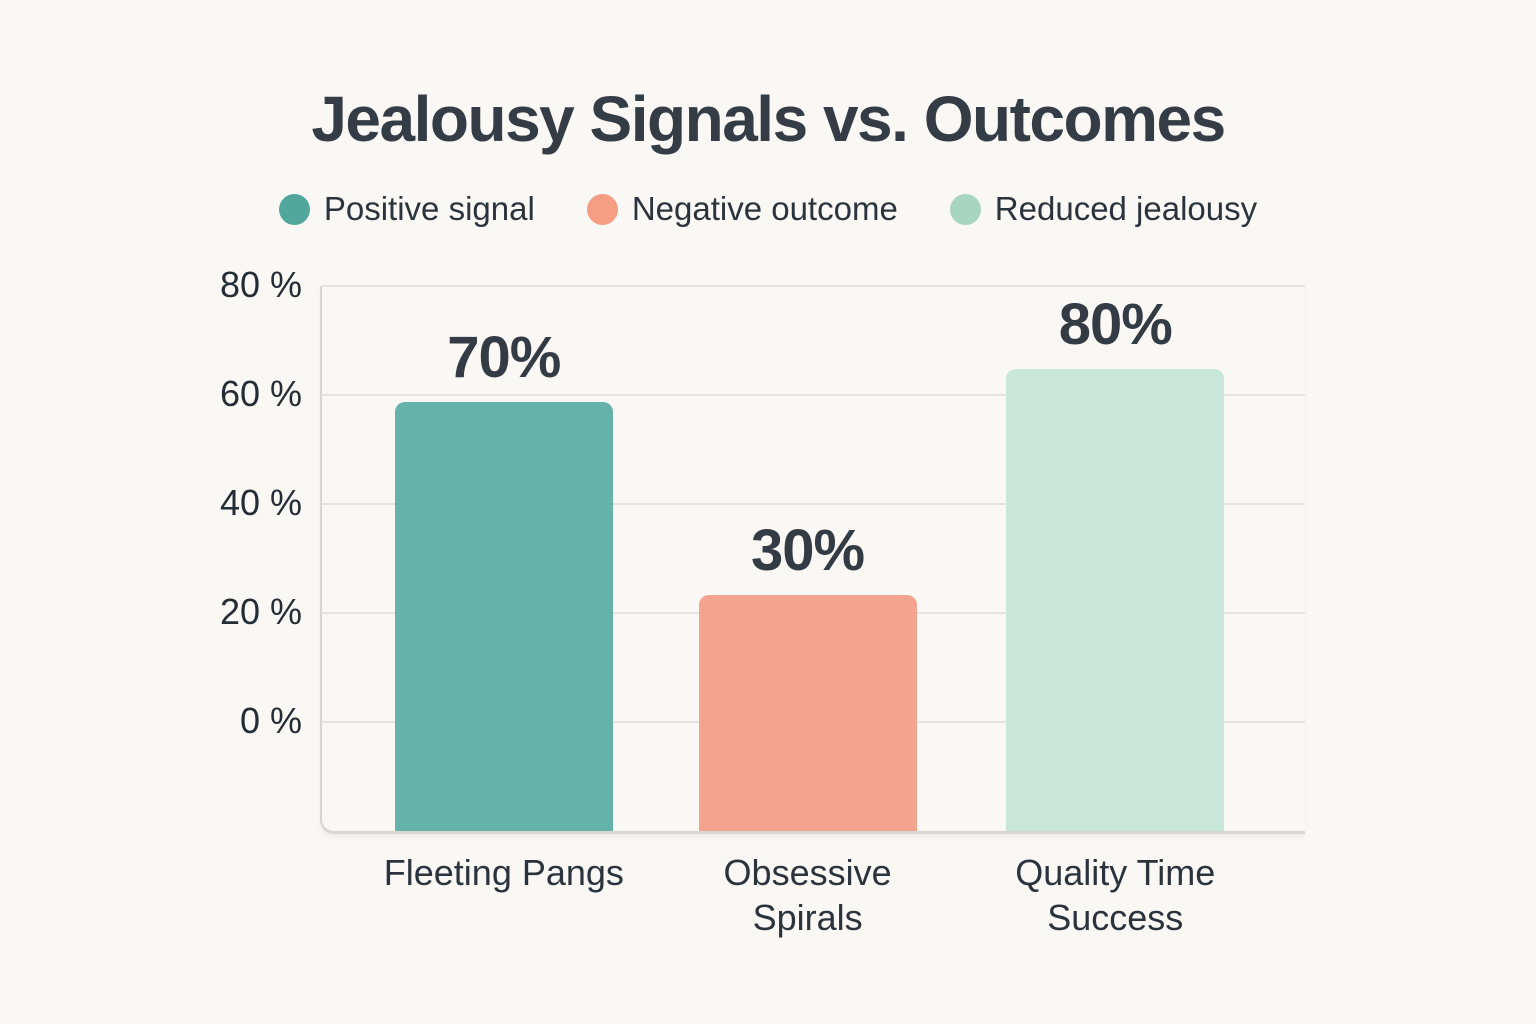 The width and height of the screenshot is (1536, 1024). What do you see at coordinates (1115, 325) in the screenshot?
I see `bar-value-label-quality-time-success: 80%` at bounding box center [1115, 325].